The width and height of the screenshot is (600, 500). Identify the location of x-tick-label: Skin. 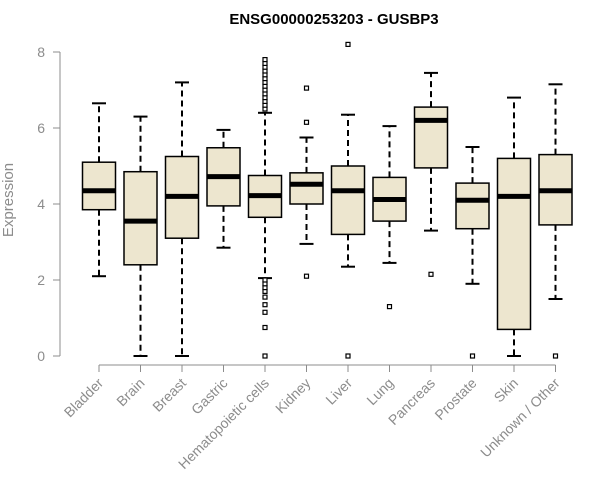
(506, 390).